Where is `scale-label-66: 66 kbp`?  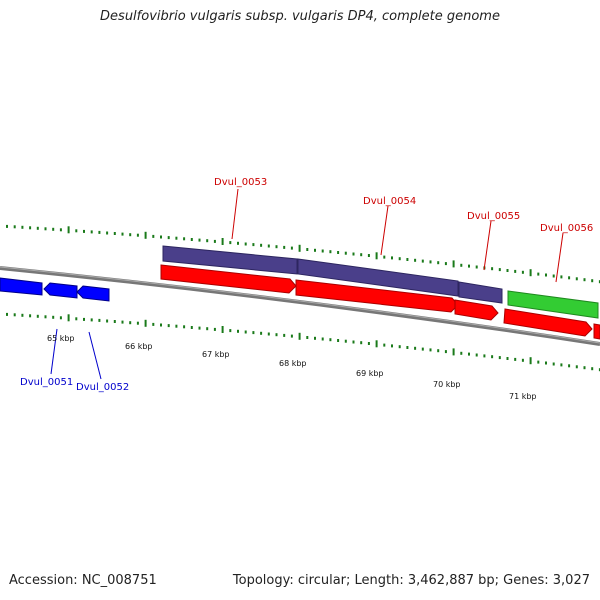 scale-label-66: 66 kbp is located at coordinates (139, 346).